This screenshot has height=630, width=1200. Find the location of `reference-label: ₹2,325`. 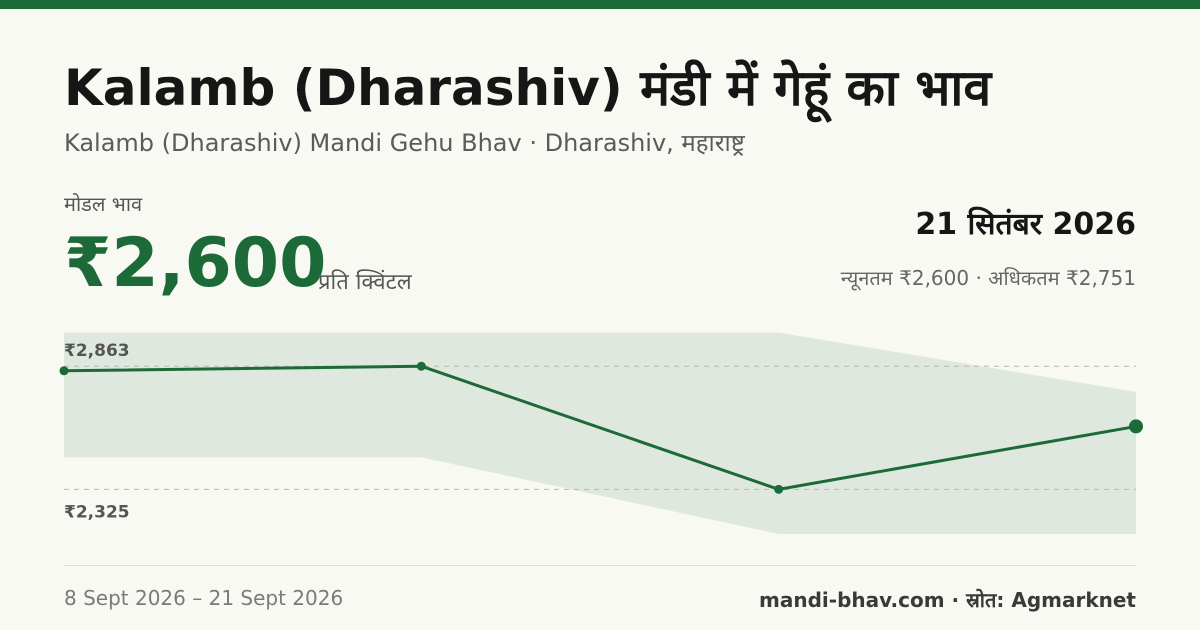

reference-label: ₹2,325 is located at coordinates (97, 512).